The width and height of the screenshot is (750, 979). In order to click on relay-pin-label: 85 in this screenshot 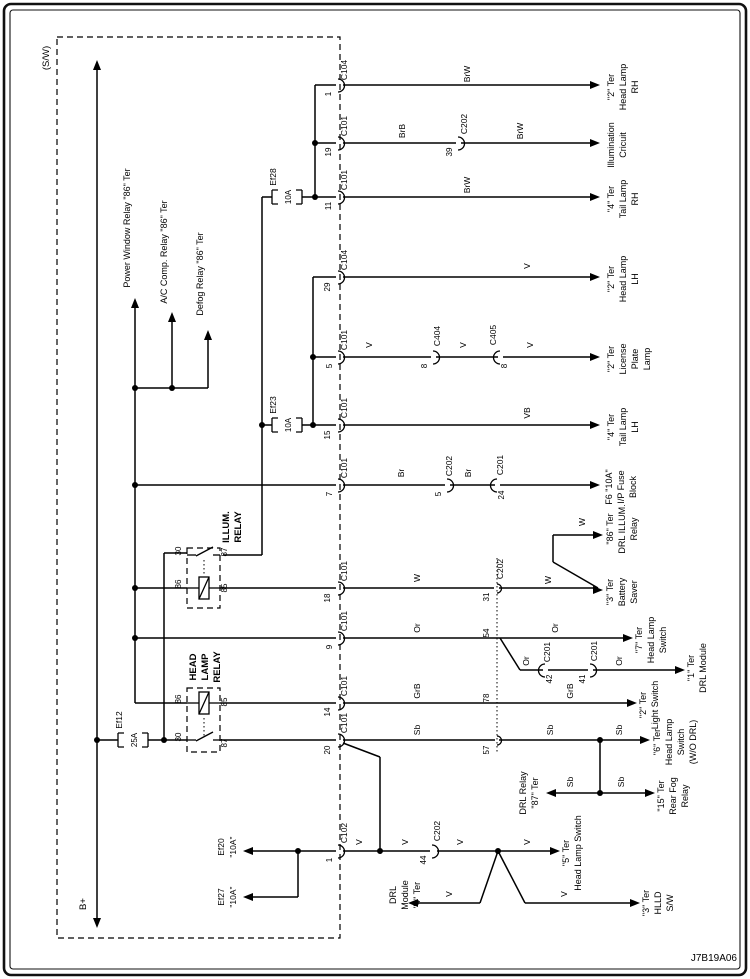, I will do `click(224, 701)`.